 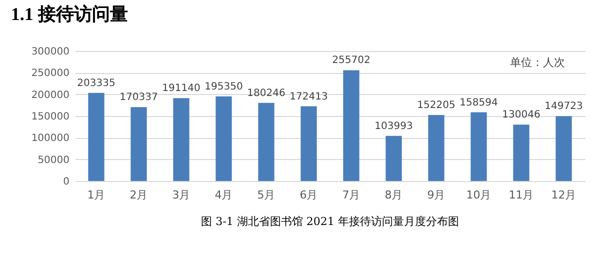 I want to click on x-tick-label: 2月, so click(x=139, y=195).